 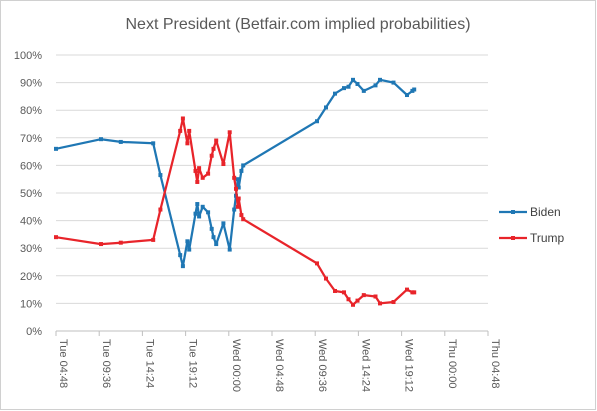 What do you see at coordinates (28, 56) in the screenshot?
I see `y-tick-label: 100%` at bounding box center [28, 56].